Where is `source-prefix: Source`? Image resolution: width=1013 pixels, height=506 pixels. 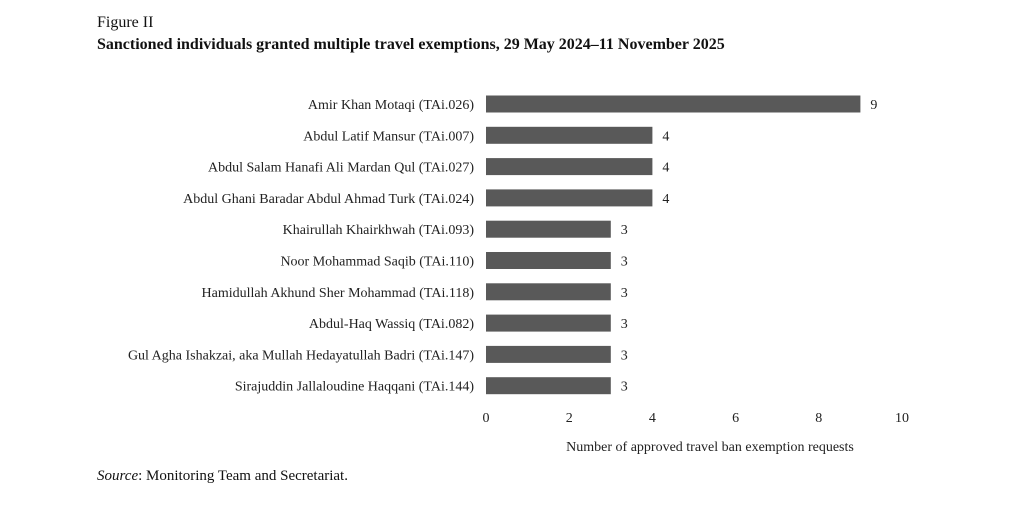 source-prefix: Source is located at coordinates (118, 476).